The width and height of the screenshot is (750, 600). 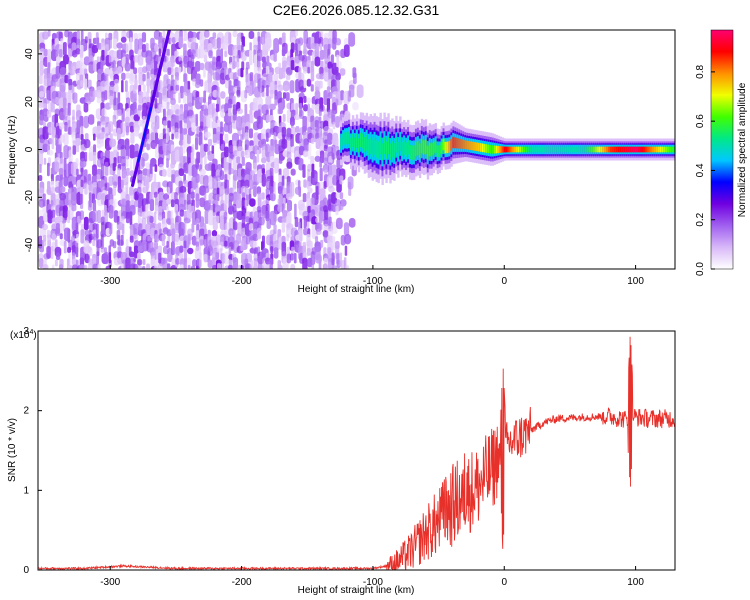 What do you see at coordinates (242, 281) in the screenshot?
I see `x-tick-label: -200` at bounding box center [242, 281].